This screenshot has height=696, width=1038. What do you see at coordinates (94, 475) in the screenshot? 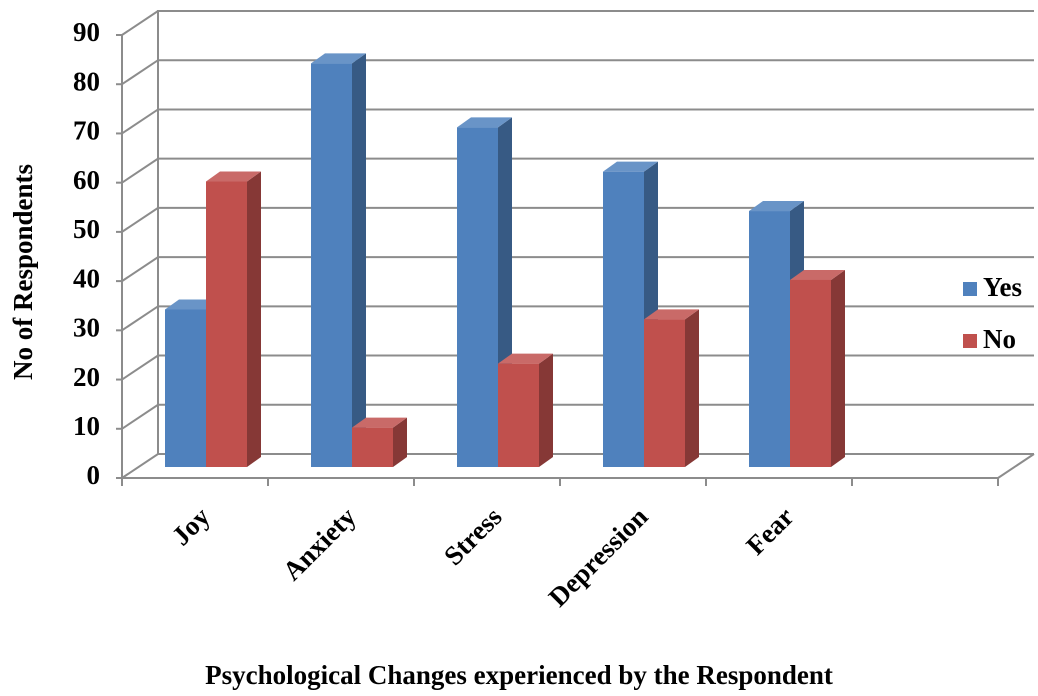
I see `y-tick-label: 0` at bounding box center [94, 475].